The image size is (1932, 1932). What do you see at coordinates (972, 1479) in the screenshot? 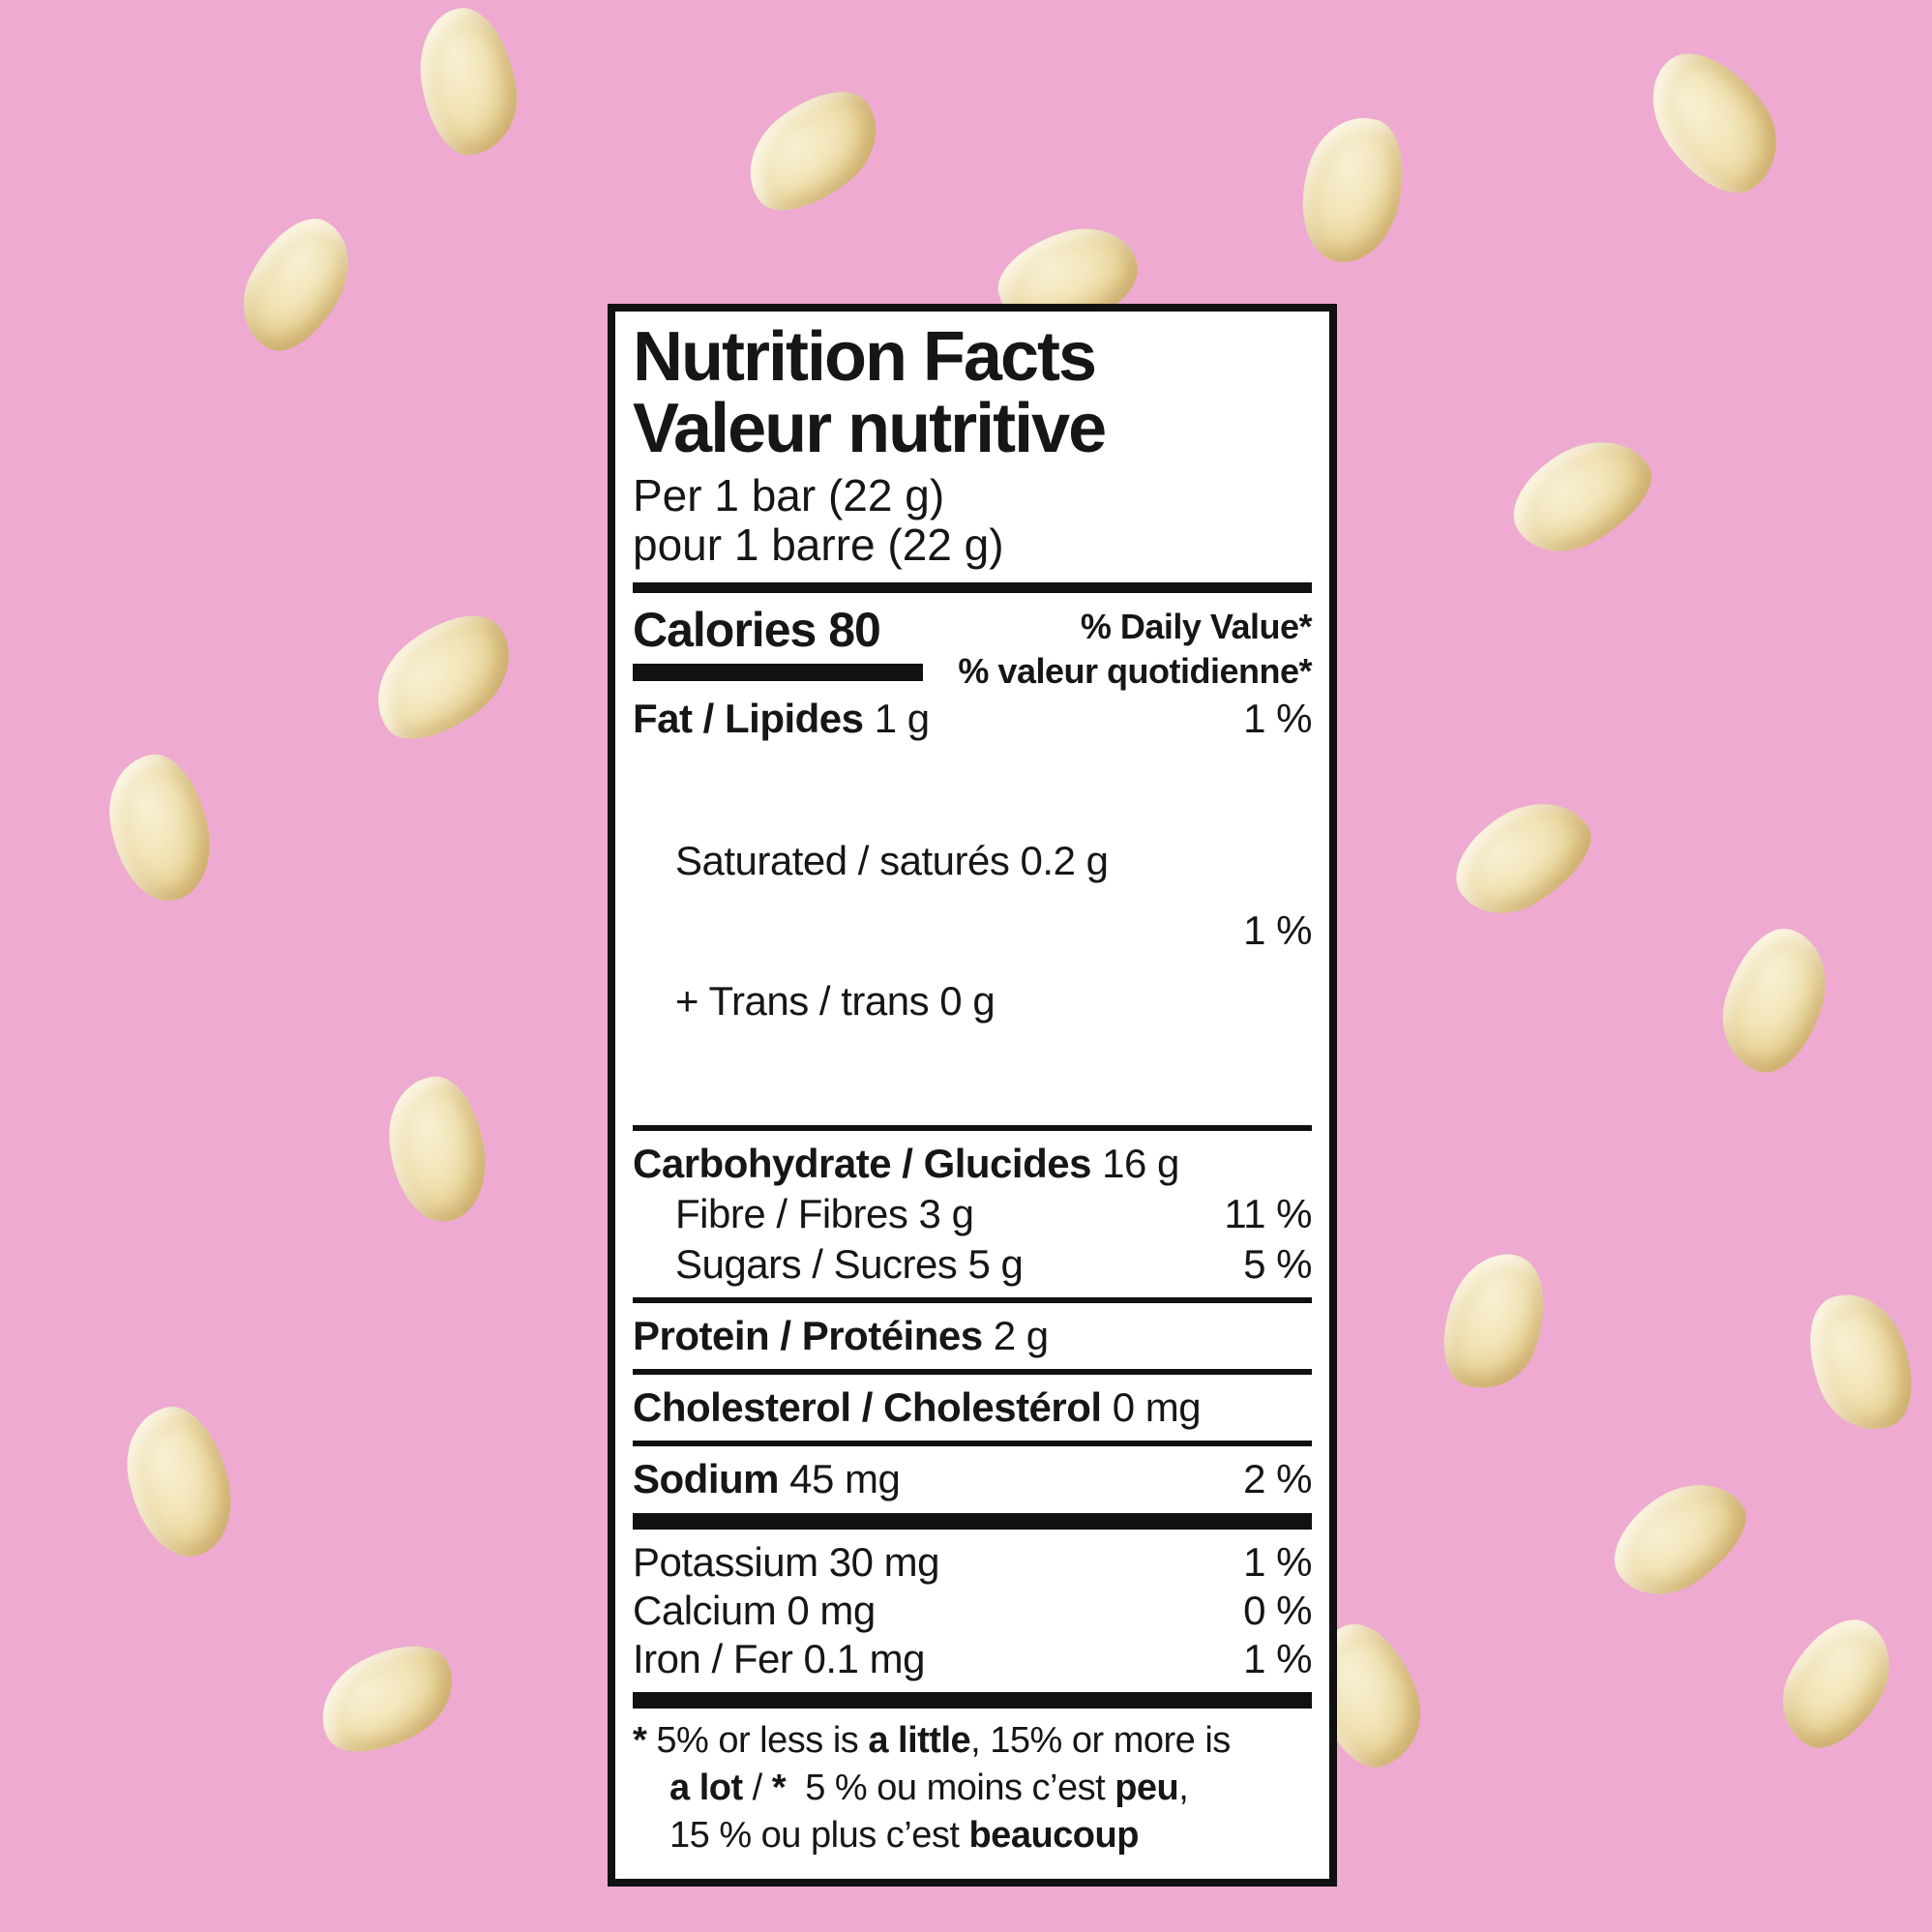
I see `row-sodium: Sodium 45 mg 2 %` at bounding box center [972, 1479].